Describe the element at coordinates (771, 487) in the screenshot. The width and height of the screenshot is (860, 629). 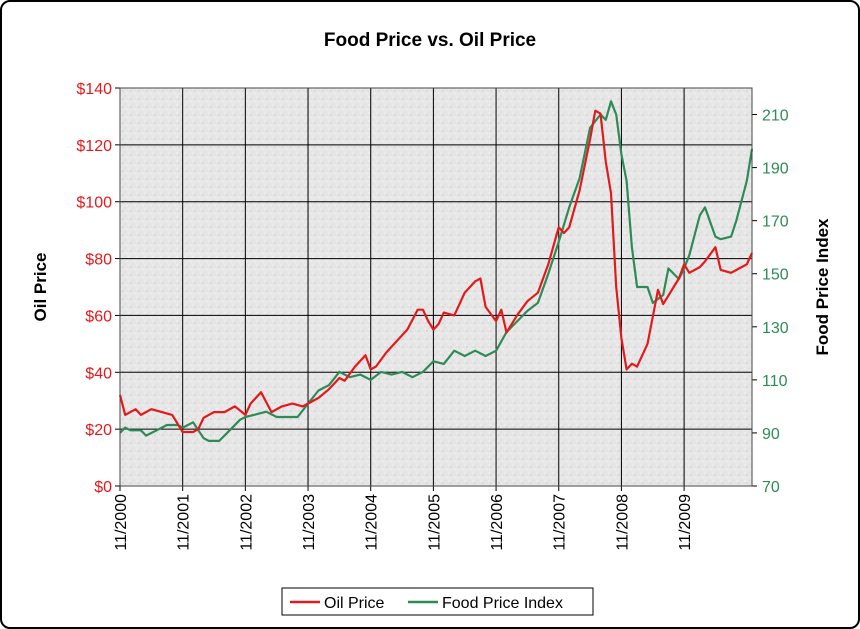
I see `right-tick-label: 70` at that location.